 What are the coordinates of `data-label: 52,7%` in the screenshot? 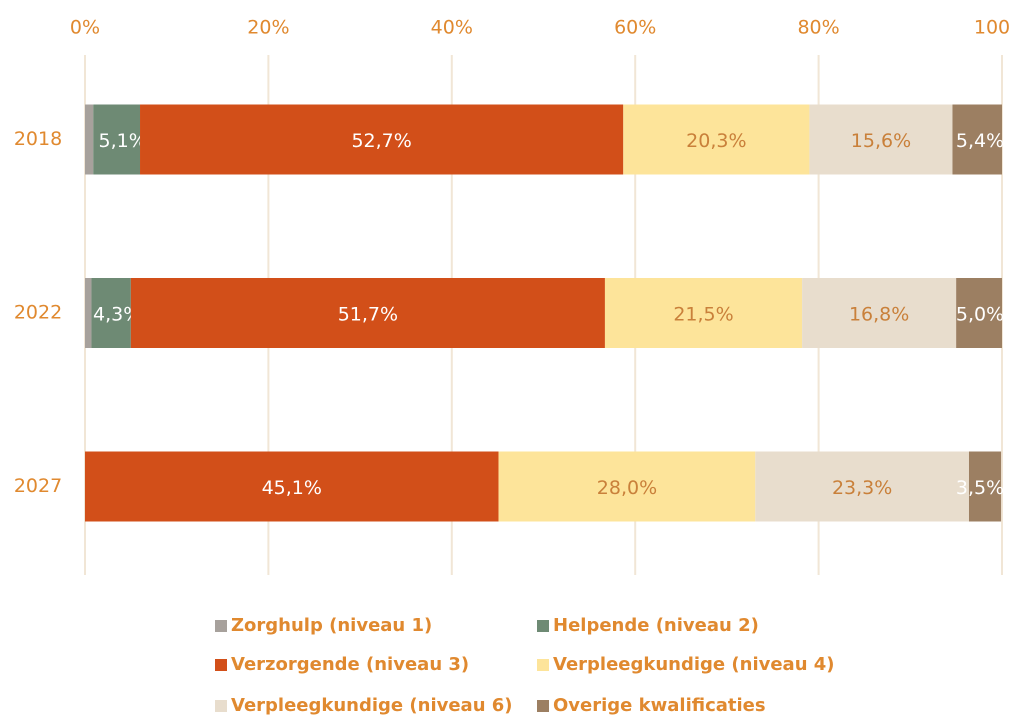 It's located at (381, 141).